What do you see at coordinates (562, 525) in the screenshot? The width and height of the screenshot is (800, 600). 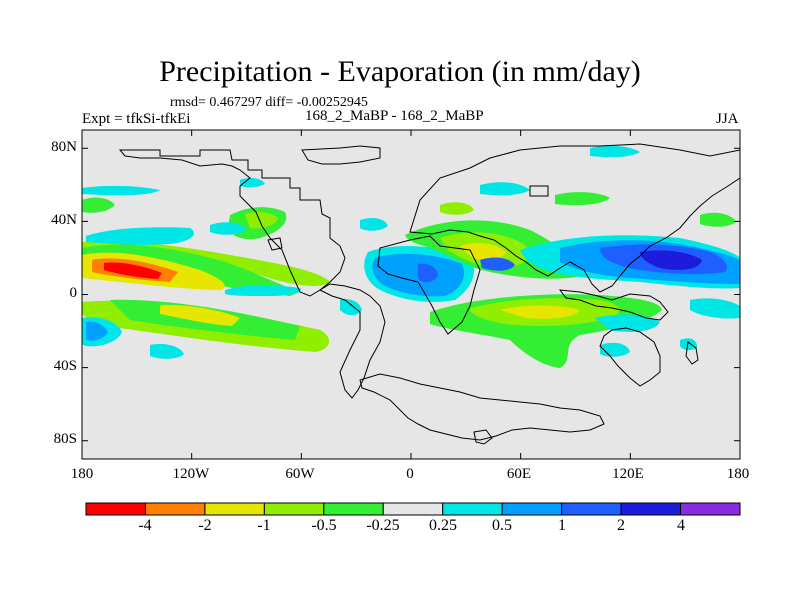 I see `colorbar-label: 1` at bounding box center [562, 525].